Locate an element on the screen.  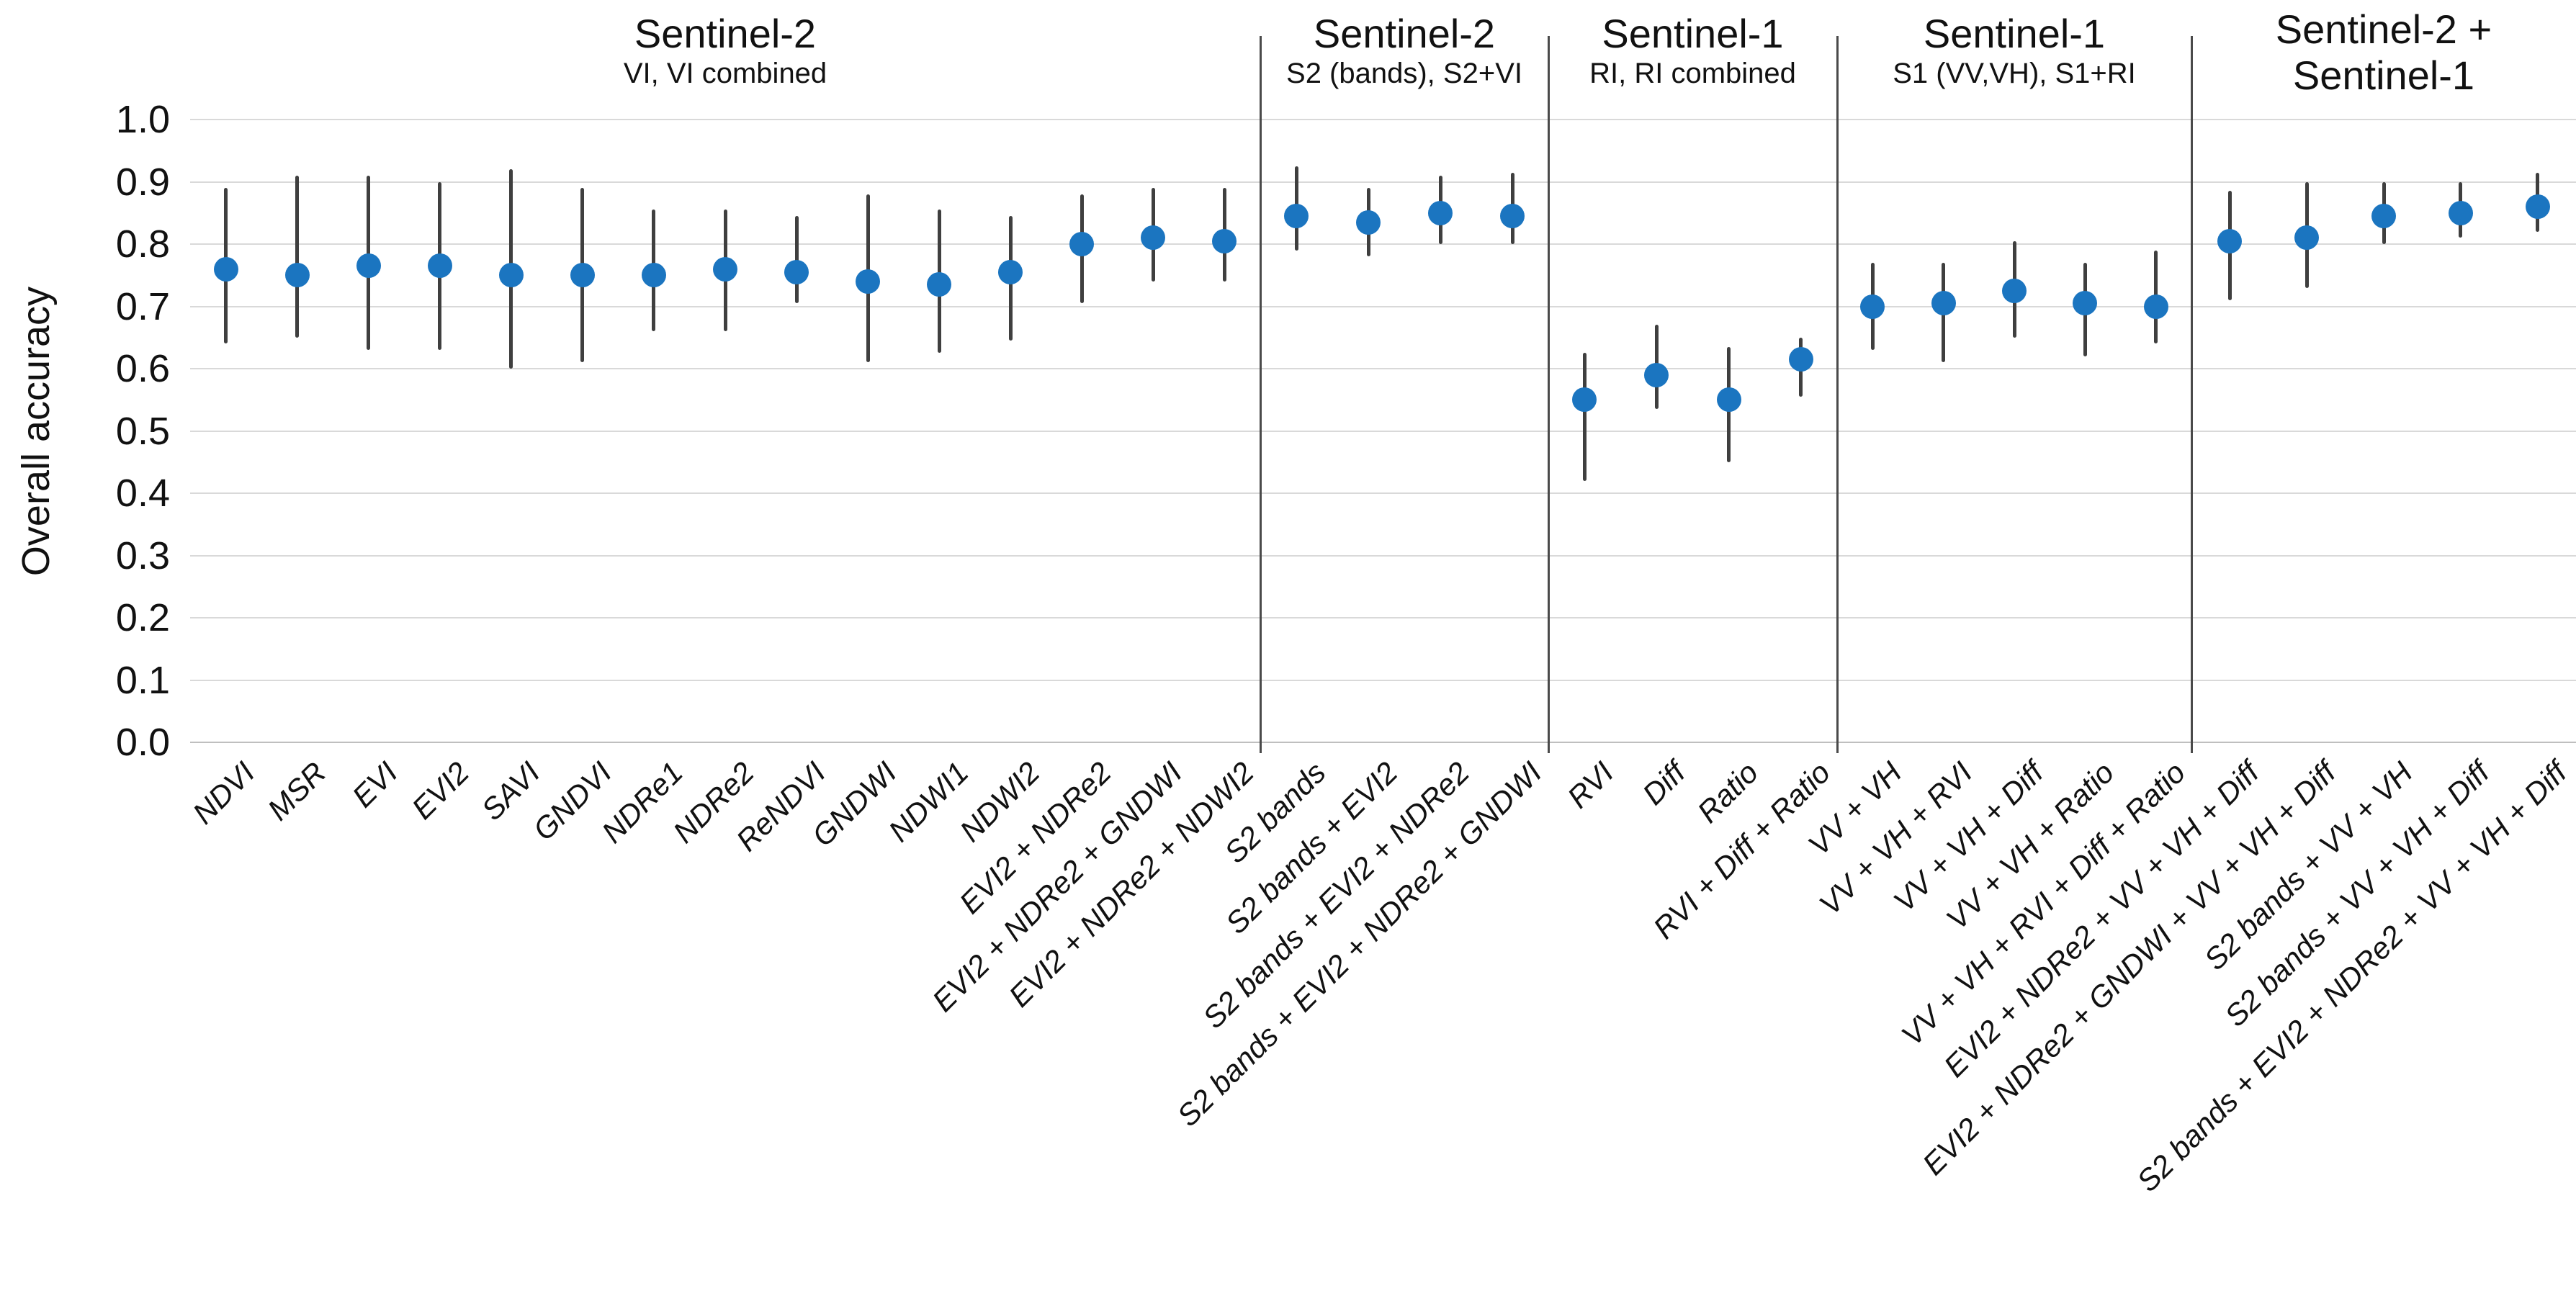
y-tick-label: 0.0 is located at coordinates (142, 742).